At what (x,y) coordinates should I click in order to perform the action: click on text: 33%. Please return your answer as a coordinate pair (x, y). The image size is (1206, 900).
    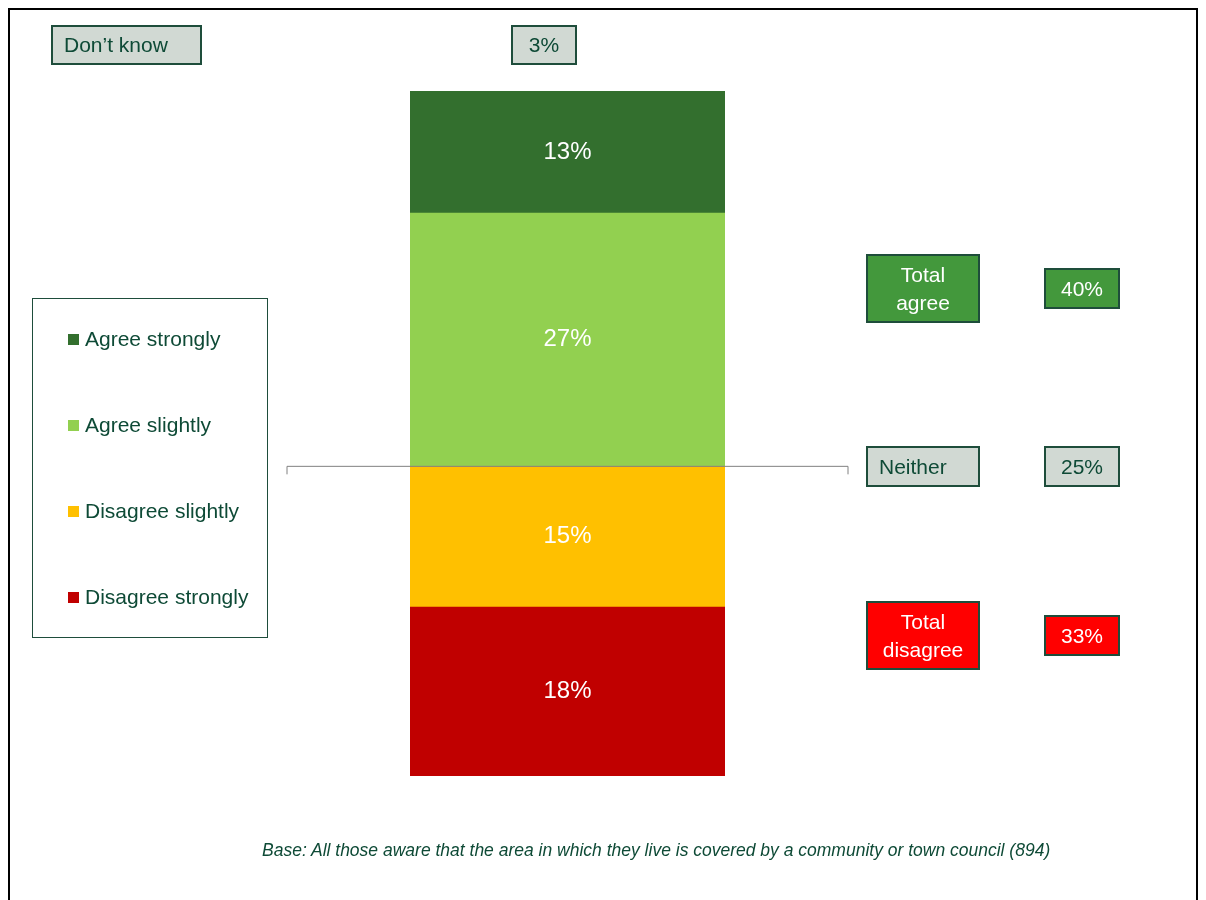
    Looking at the image, I should click on (1082, 635).